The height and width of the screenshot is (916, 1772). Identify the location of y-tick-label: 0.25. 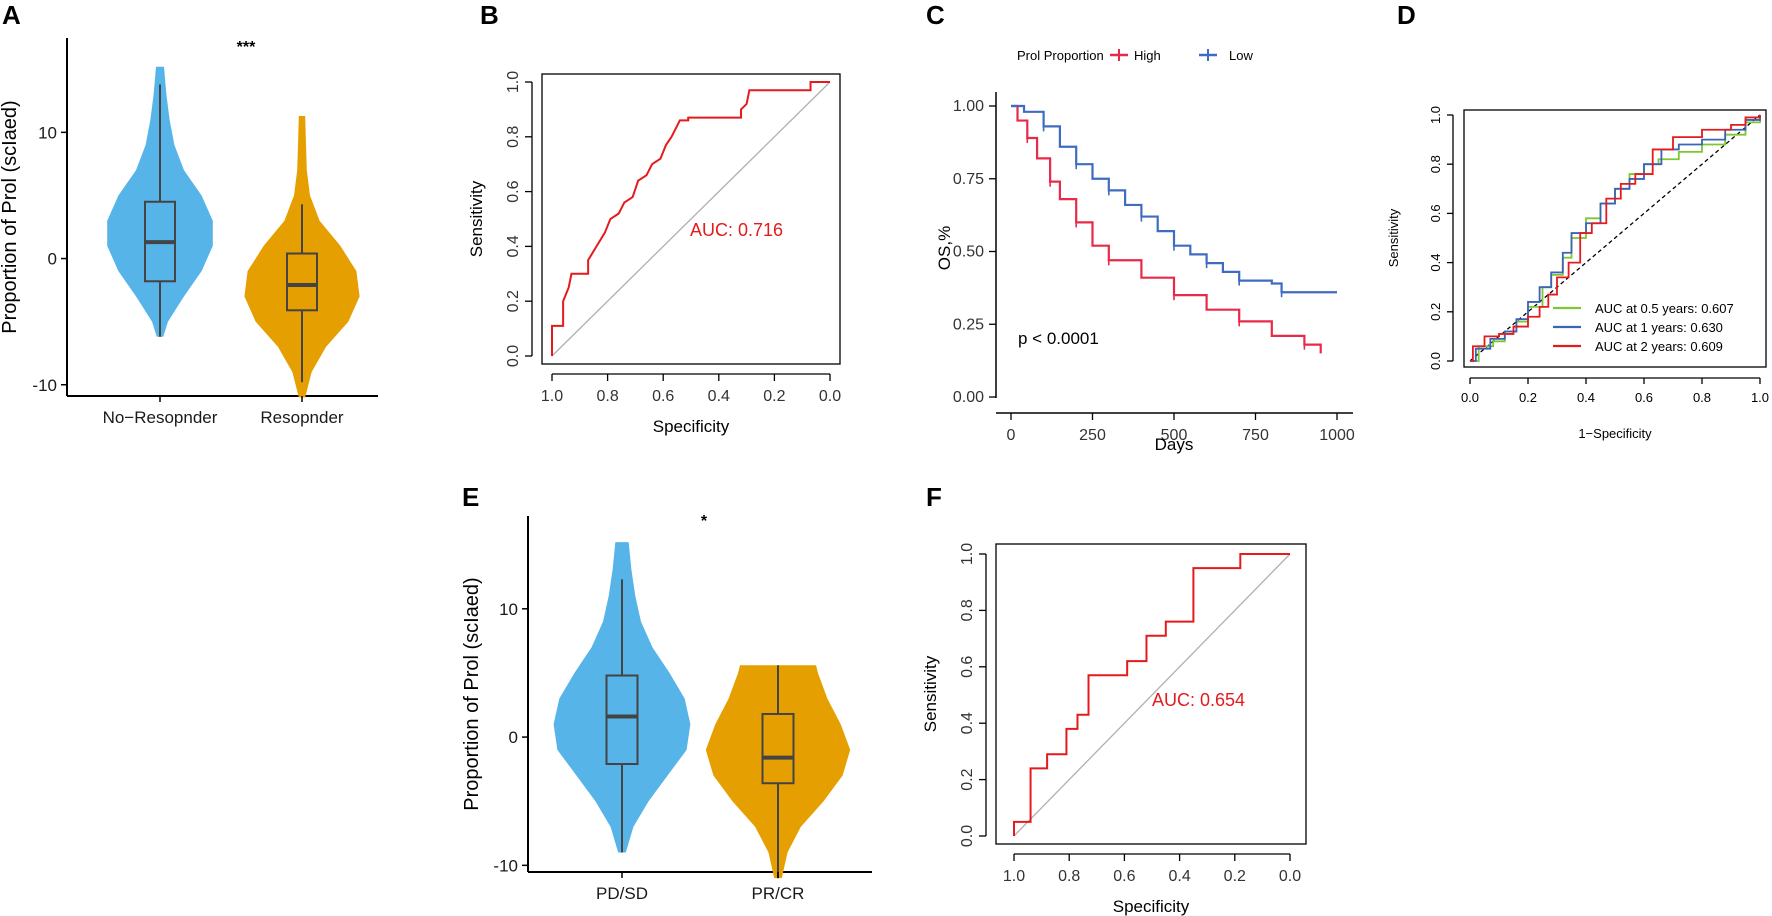
(968, 324).